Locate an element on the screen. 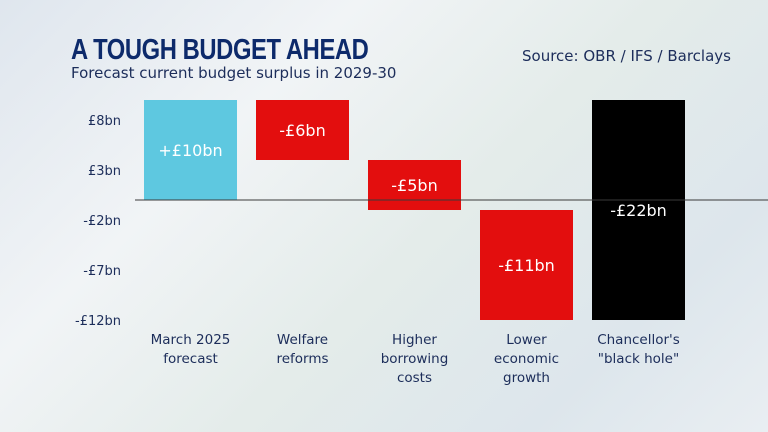  x-category-label: Welfare is located at coordinates (302, 340).